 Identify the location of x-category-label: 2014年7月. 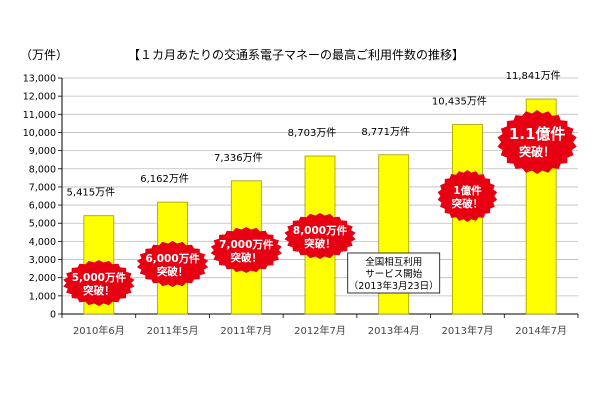
(541, 330).